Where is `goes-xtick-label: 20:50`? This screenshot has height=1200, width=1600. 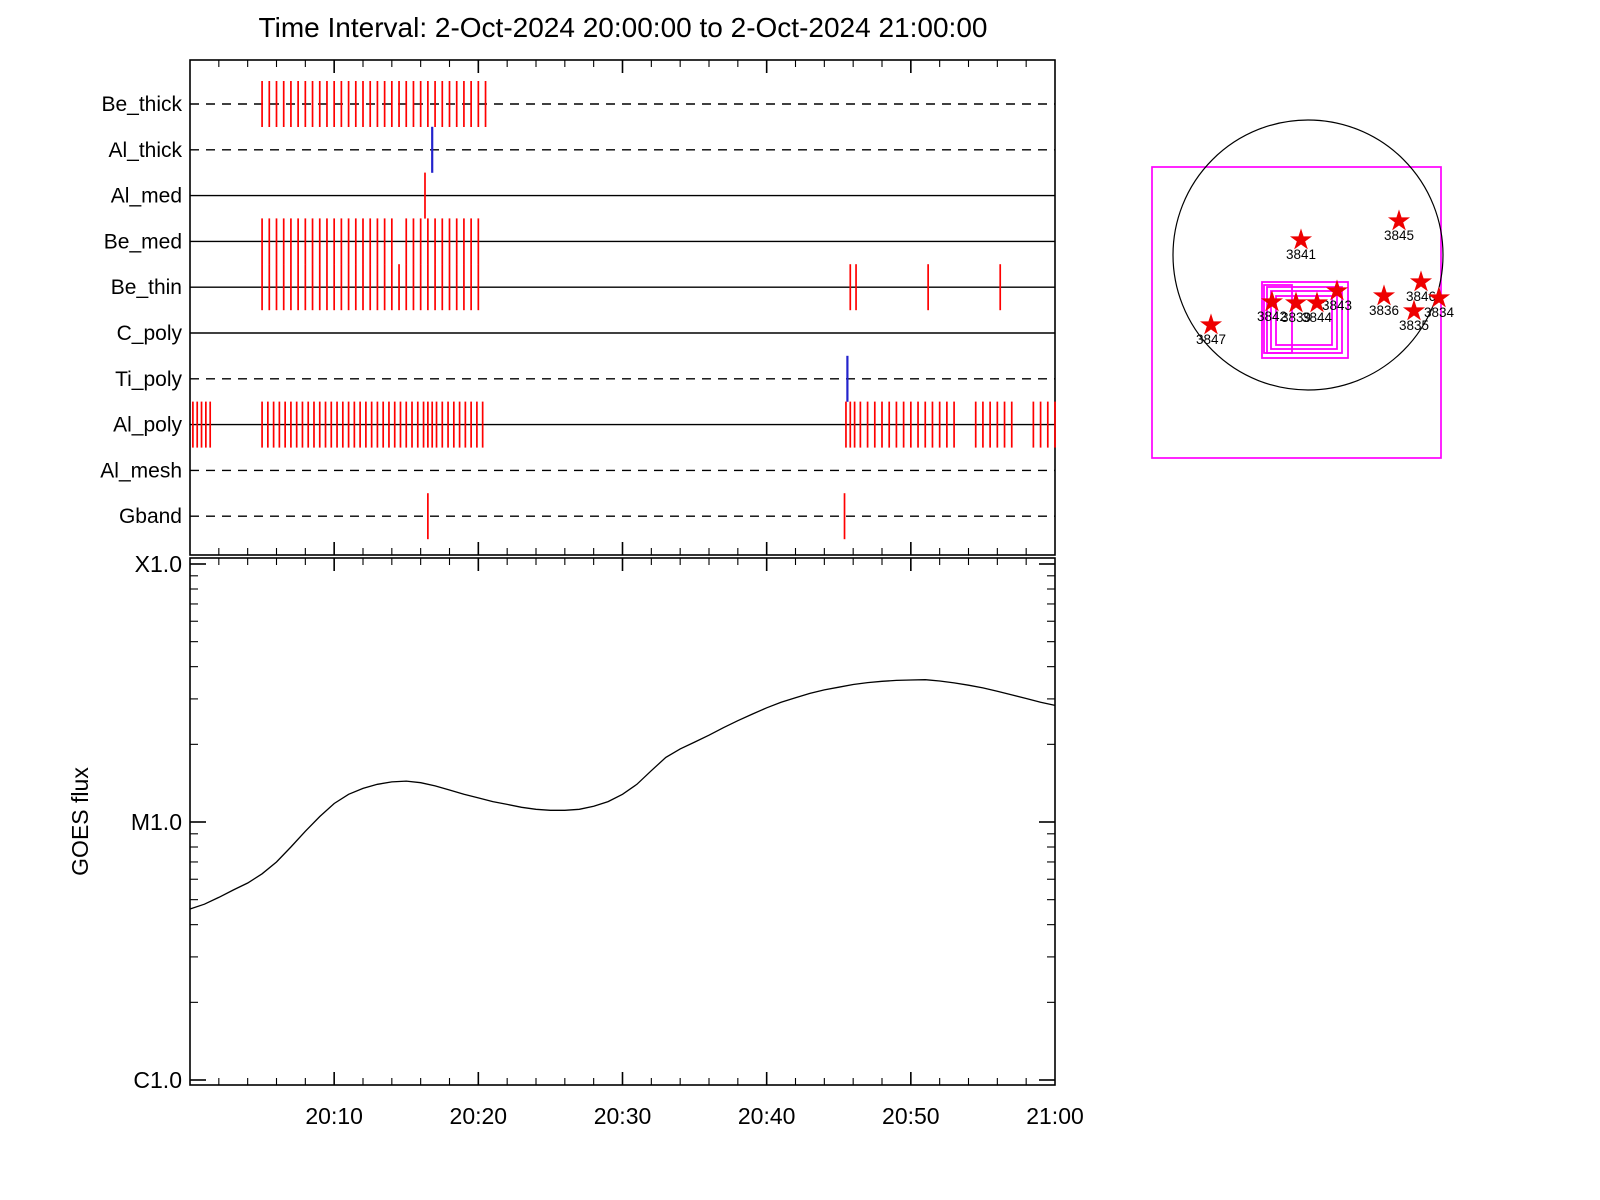 goes-xtick-label: 20:50 is located at coordinates (911, 1116).